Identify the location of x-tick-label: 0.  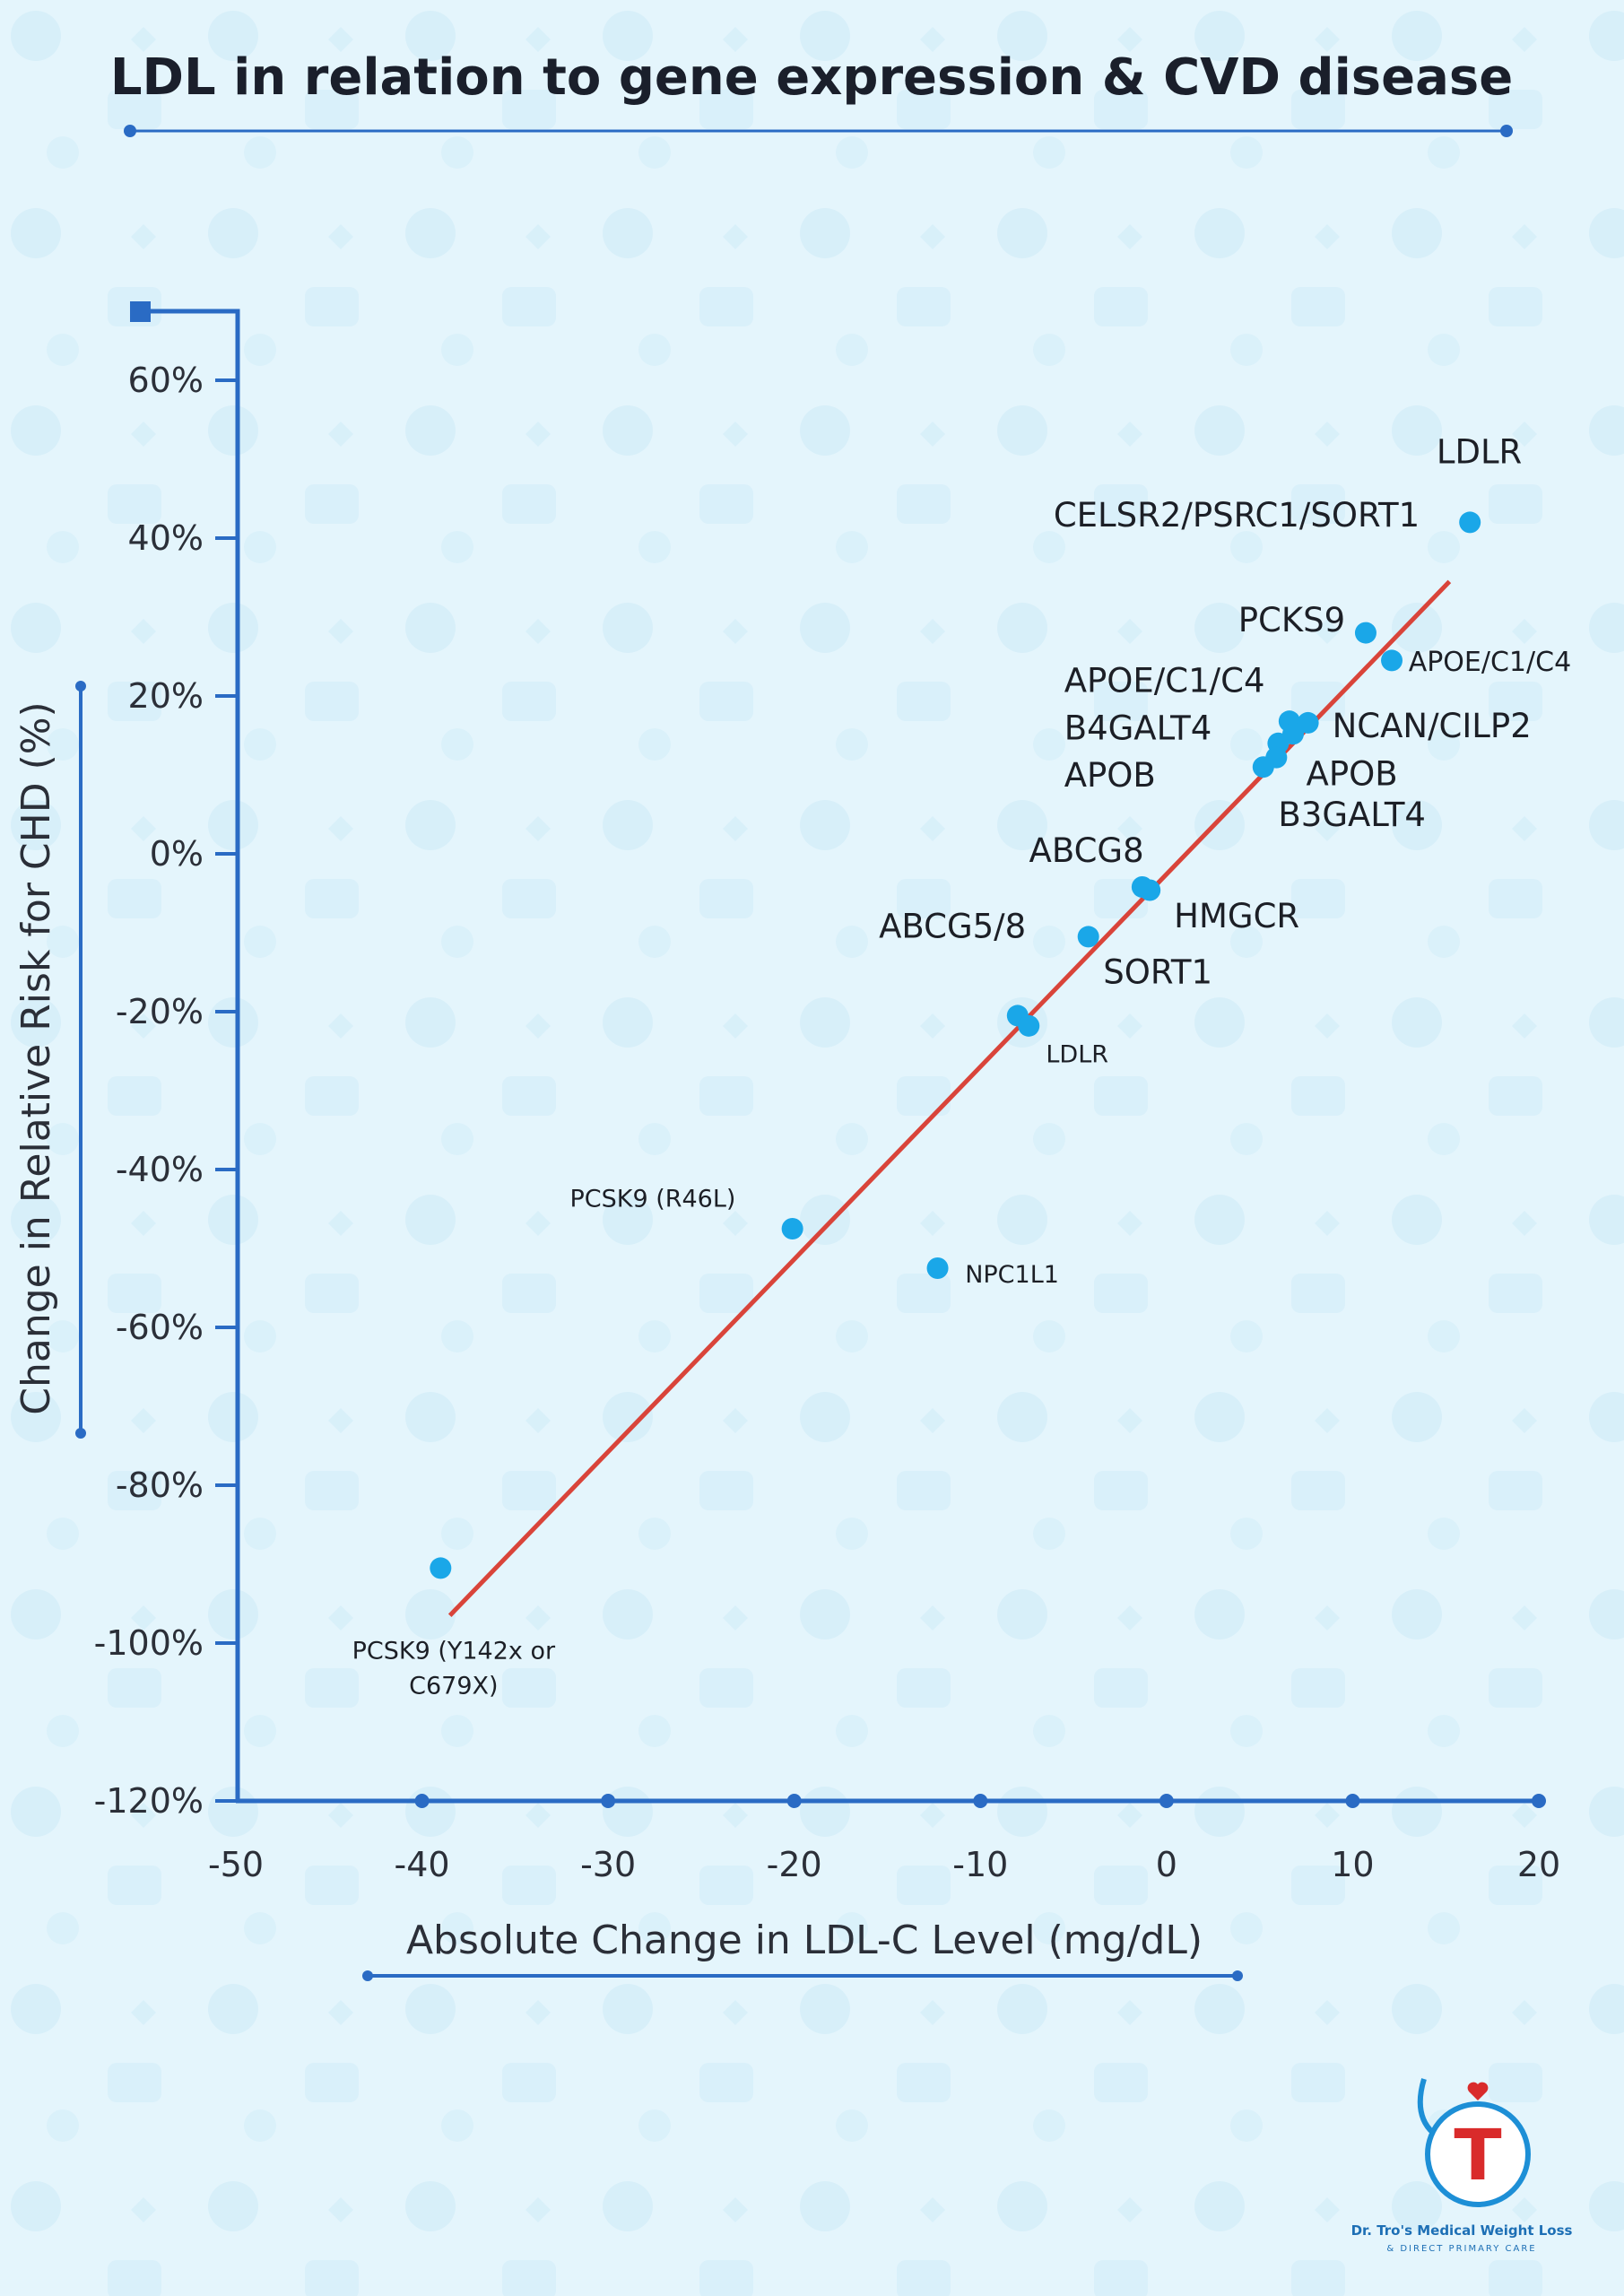
(1166, 1864).